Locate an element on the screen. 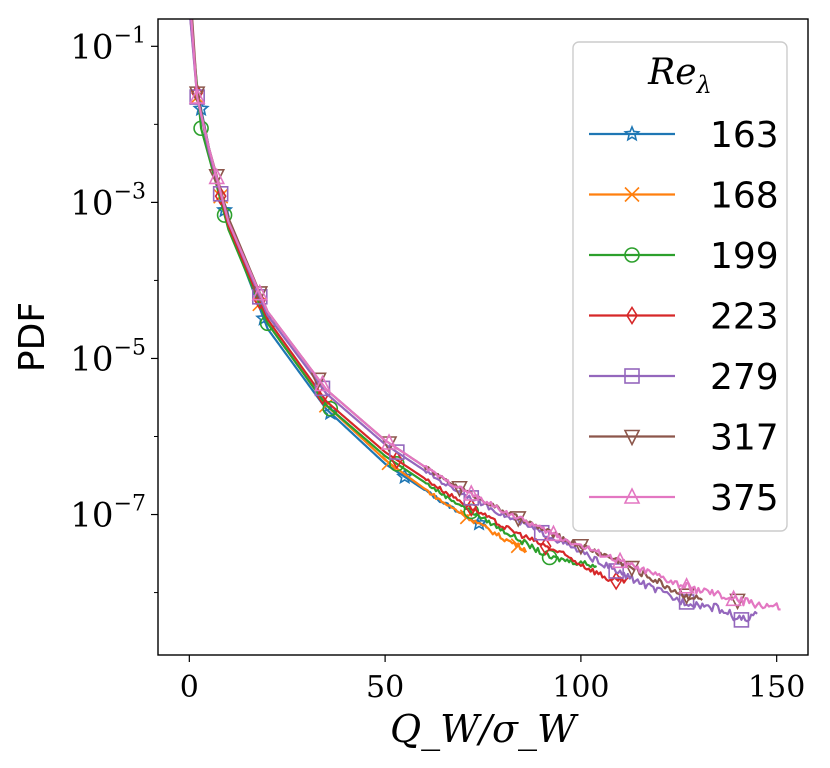  legend-item-317: 317 is located at coordinates (684, 438).